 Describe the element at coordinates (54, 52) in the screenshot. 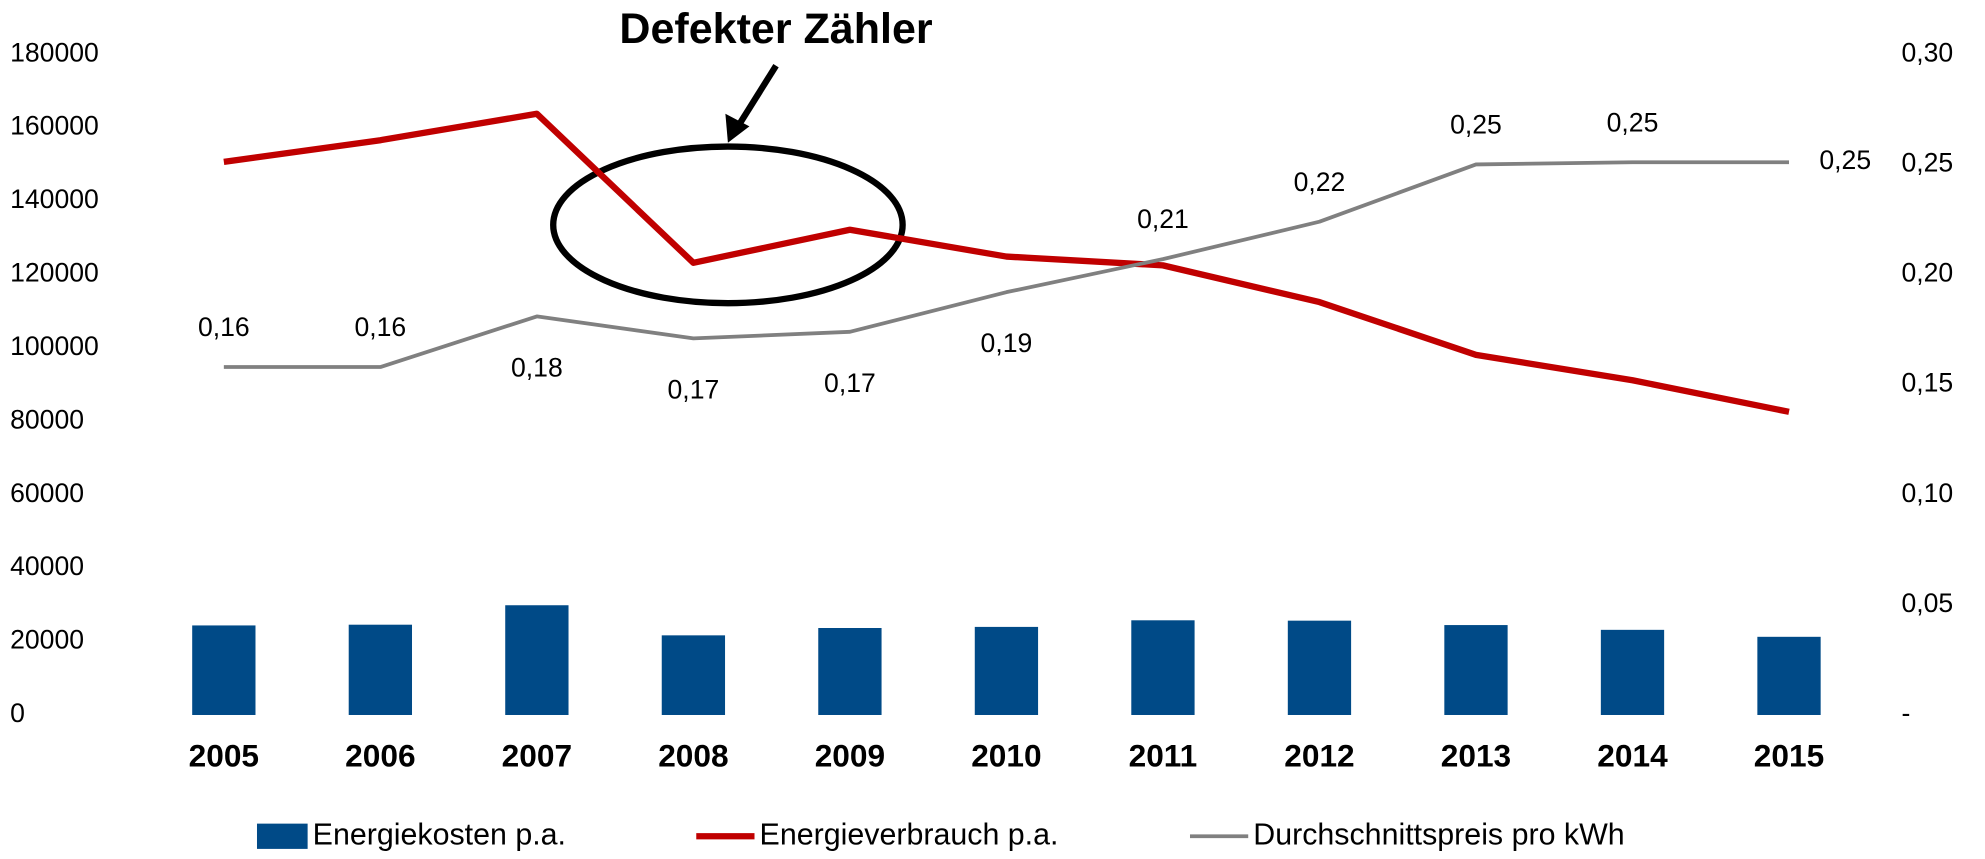

I see `y-tick-label: 180000` at that location.